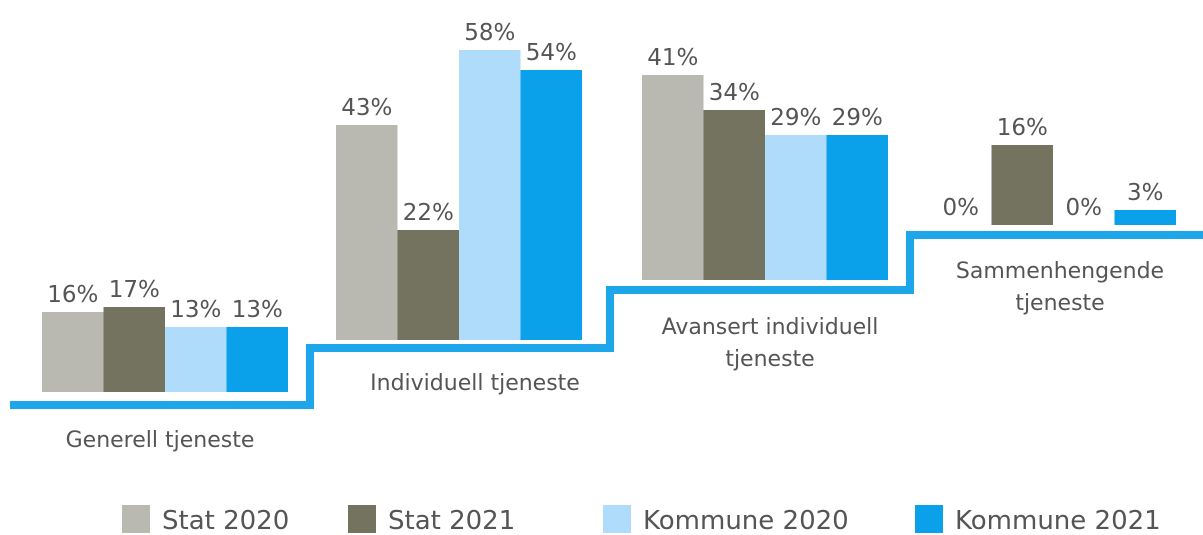 The height and width of the screenshot is (535, 1203). Describe the element at coordinates (366, 108) in the screenshot. I see `value-label: 43%` at that location.